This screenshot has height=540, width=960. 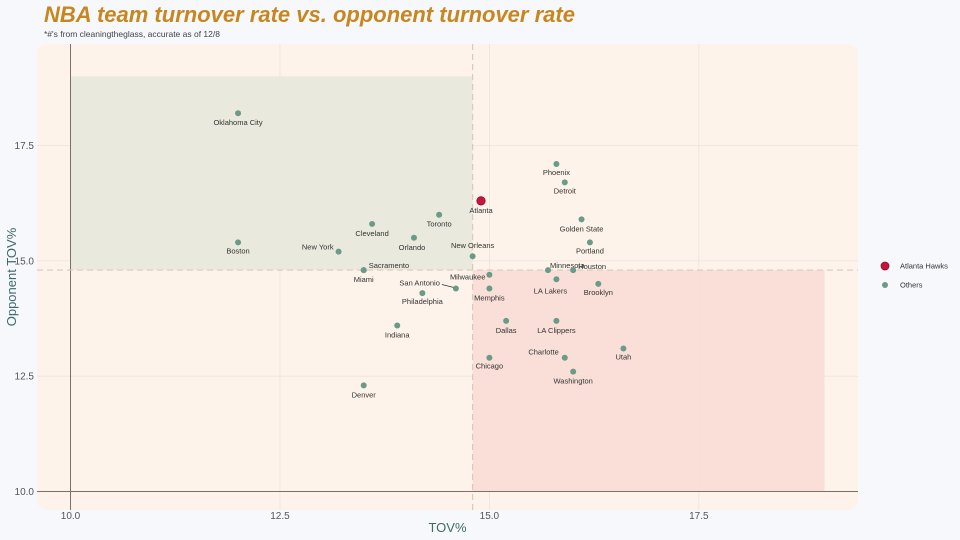 I want to click on legend-label: Atlanta Hawks, so click(x=924, y=266).